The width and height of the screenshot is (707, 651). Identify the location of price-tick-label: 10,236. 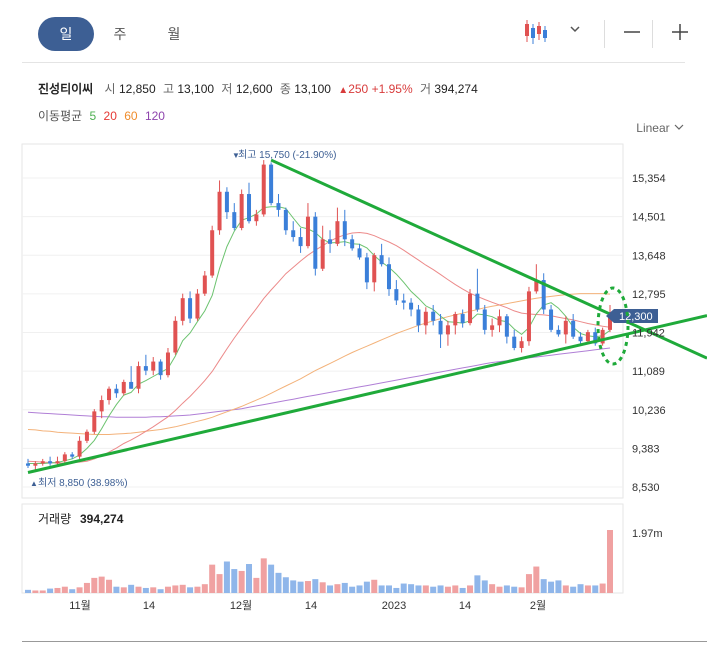
(649, 411).